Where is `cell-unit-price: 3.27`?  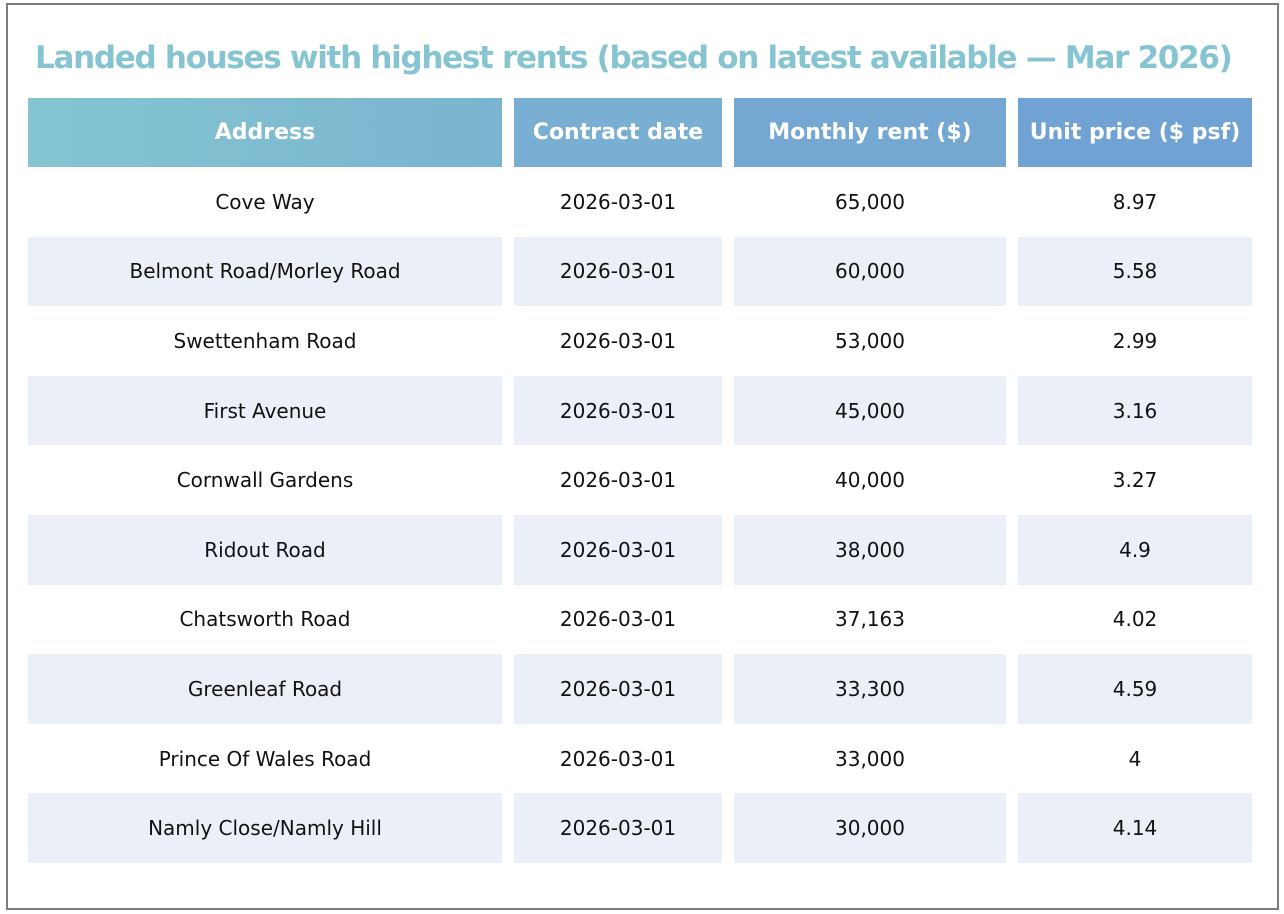
cell-unit-price: 3.27 is located at coordinates (1135, 480).